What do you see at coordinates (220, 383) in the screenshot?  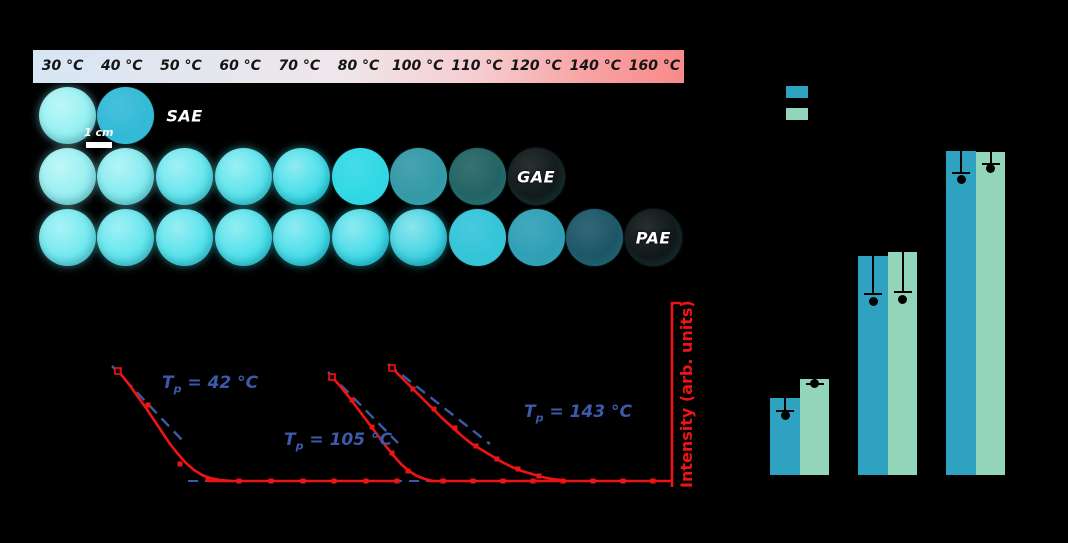 I see `tp-value: = 42 °C` at bounding box center [220, 383].